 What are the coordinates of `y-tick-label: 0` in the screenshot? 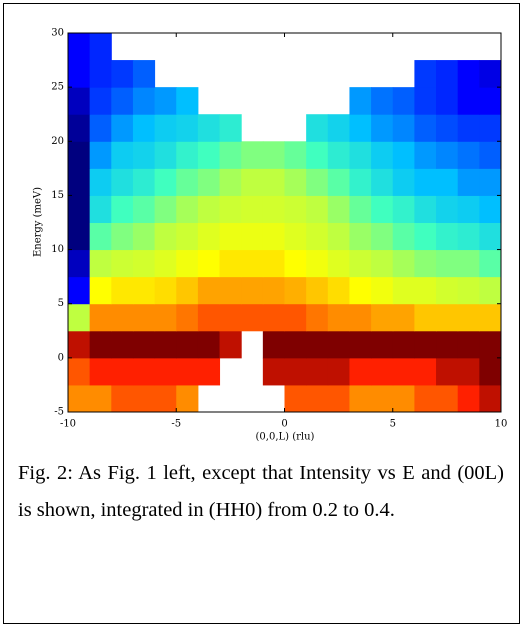 It's located at (61, 357).